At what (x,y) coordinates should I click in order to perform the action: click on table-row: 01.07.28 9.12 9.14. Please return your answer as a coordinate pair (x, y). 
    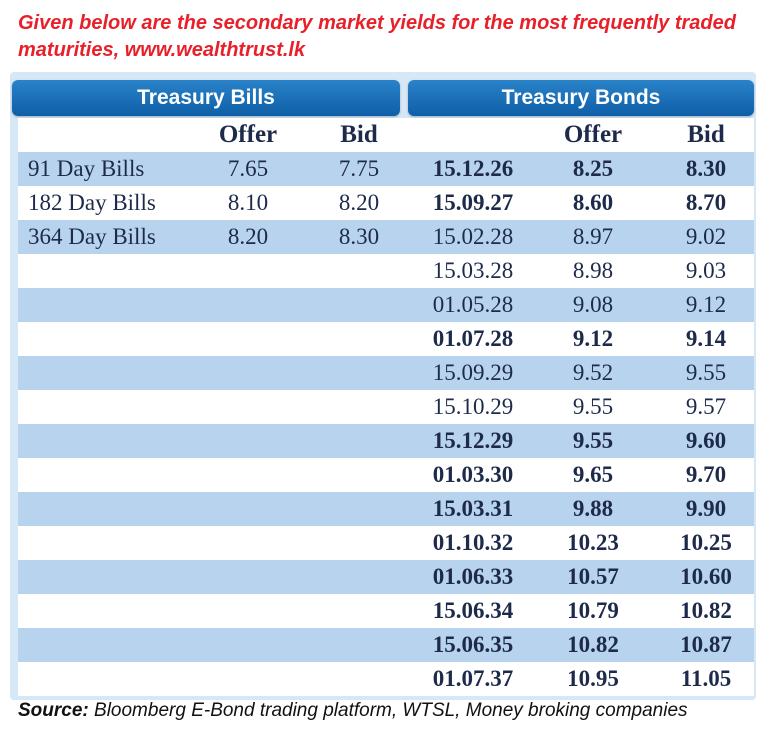
    Looking at the image, I should click on (386, 339).